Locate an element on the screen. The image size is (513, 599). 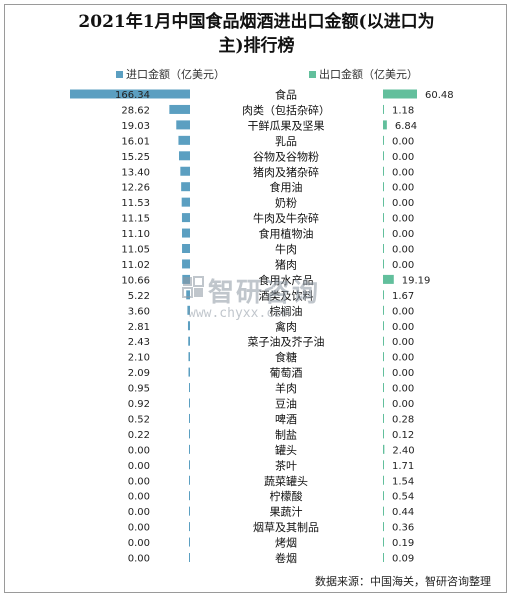
import-value-label: 28.62 is located at coordinates (135, 110).